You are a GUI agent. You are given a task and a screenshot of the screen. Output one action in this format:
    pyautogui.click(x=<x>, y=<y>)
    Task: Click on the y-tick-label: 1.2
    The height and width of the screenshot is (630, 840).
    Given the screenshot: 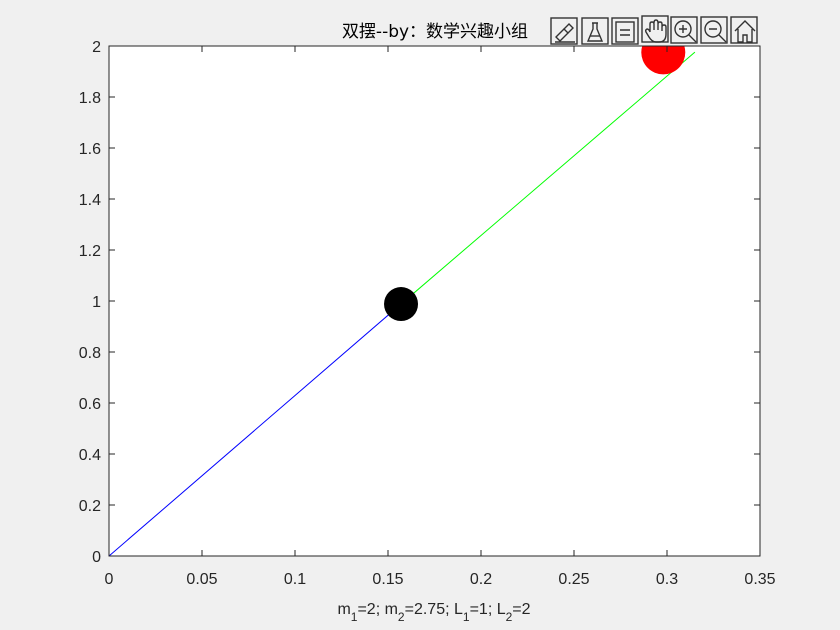 What is the action you would take?
    pyautogui.click(x=90, y=251)
    